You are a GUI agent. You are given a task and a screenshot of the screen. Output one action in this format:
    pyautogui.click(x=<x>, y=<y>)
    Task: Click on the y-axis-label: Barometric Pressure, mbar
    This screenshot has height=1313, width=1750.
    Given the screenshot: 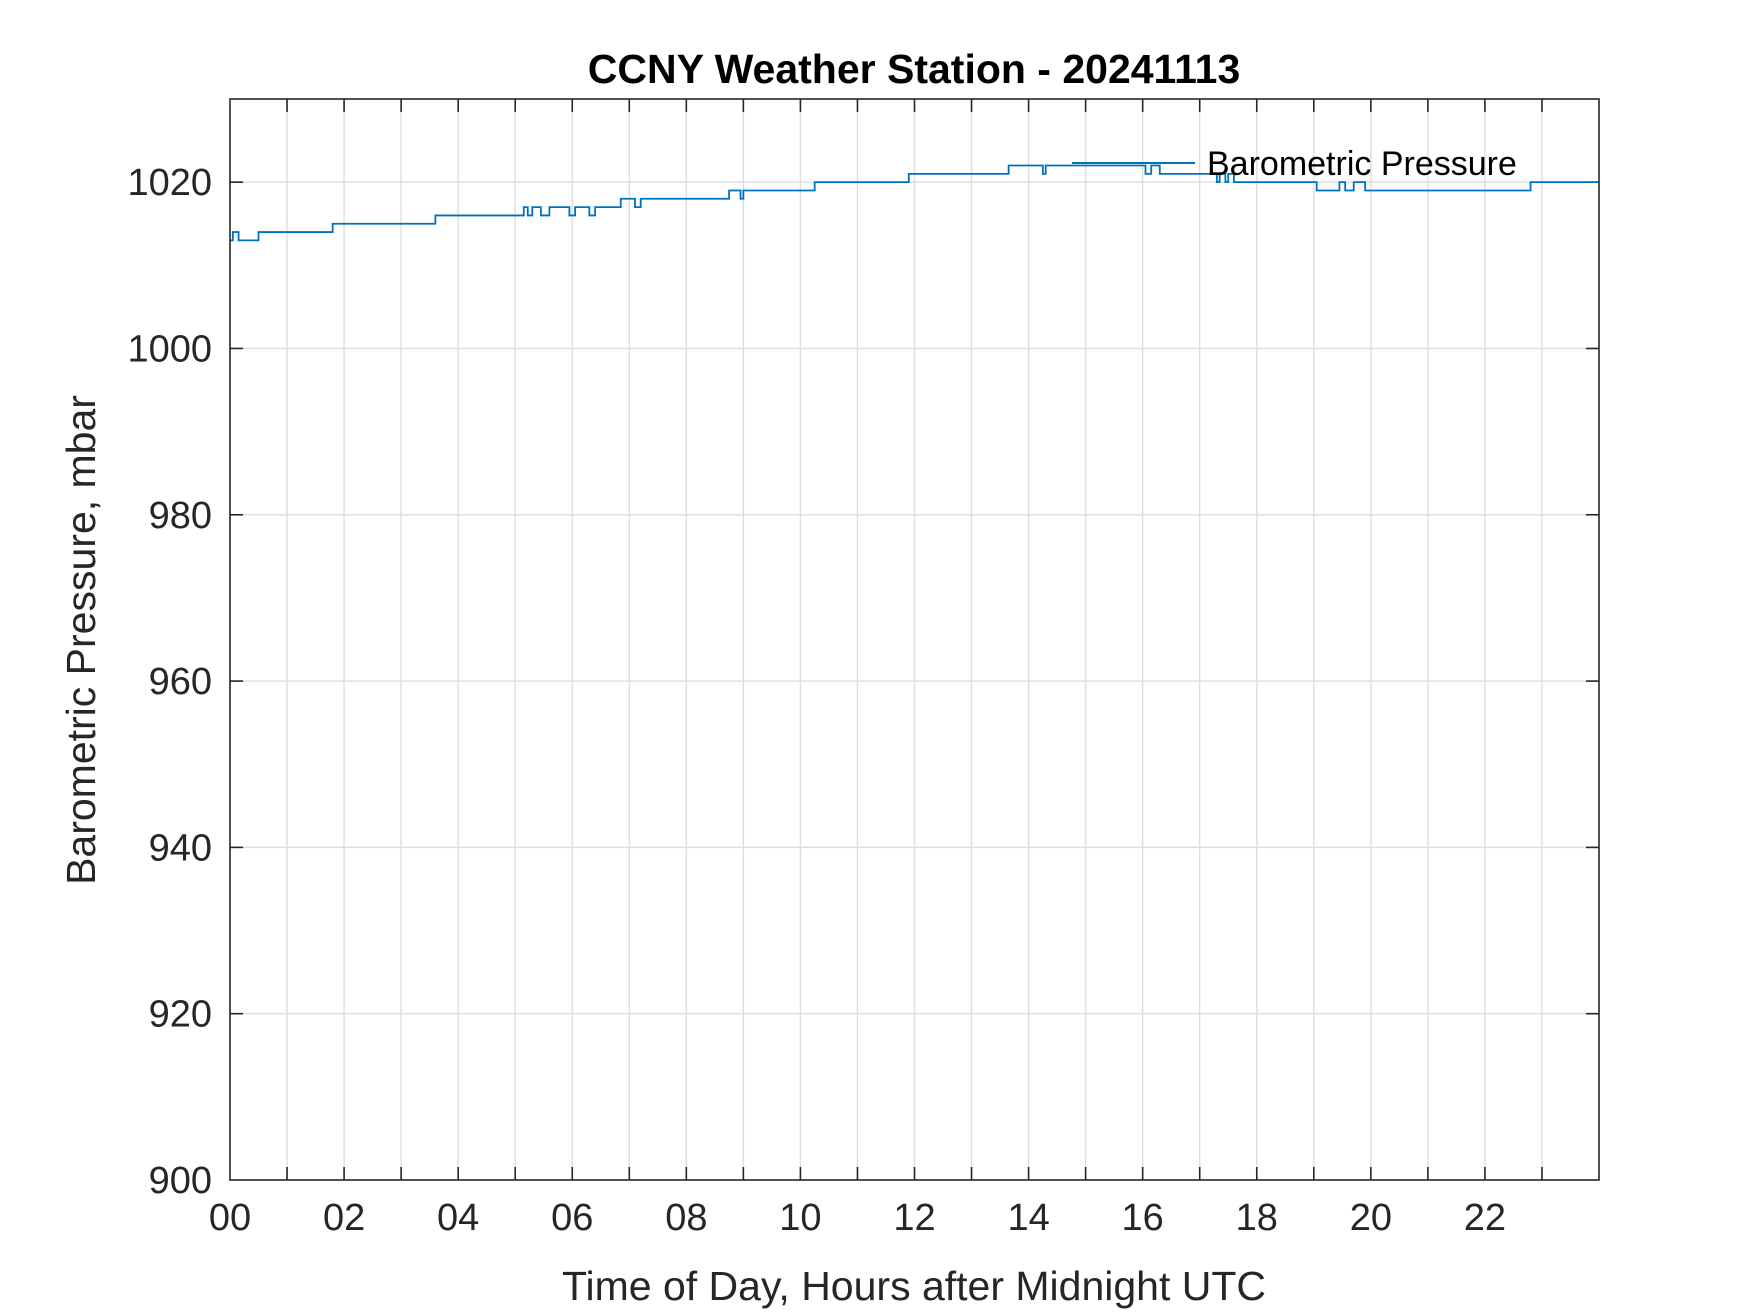 What is the action you would take?
    pyautogui.click(x=81, y=640)
    